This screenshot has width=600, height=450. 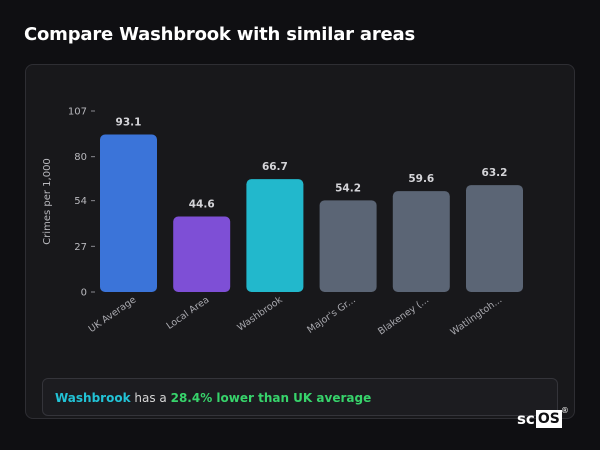 I want to click on y-tick-label: 27, so click(x=80, y=247).